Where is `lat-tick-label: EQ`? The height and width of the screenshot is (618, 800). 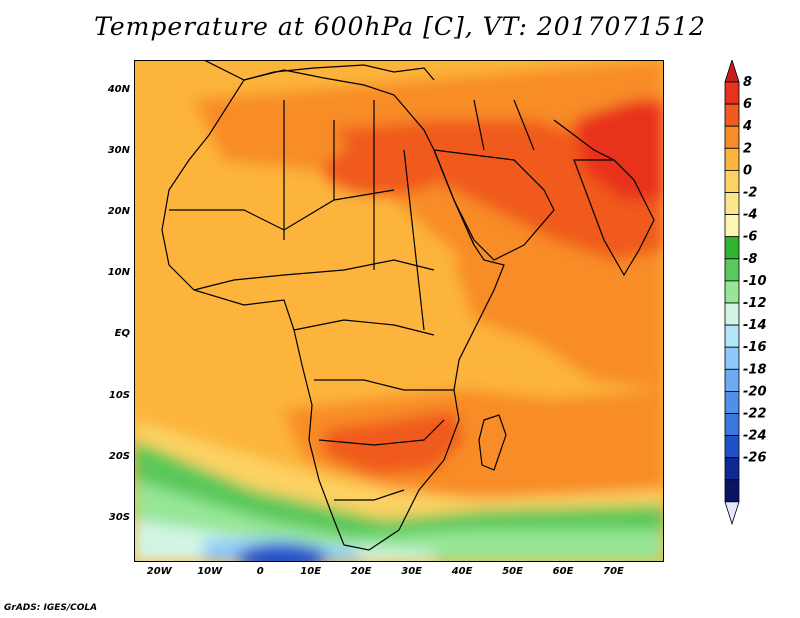
lat-tick-label: EQ is located at coordinates (122, 334).